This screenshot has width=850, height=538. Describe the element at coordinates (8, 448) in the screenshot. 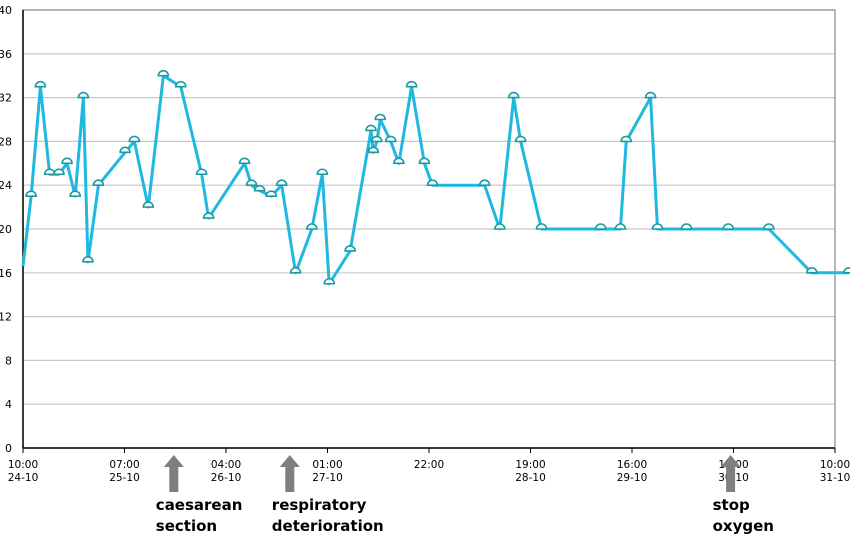

I see `y-tick-label: 0` at that location.